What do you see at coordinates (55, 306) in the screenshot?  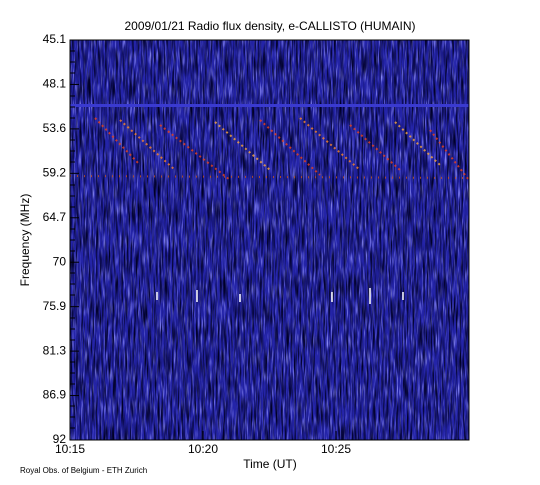 I see `y-tick-label: 75.9` at bounding box center [55, 306].